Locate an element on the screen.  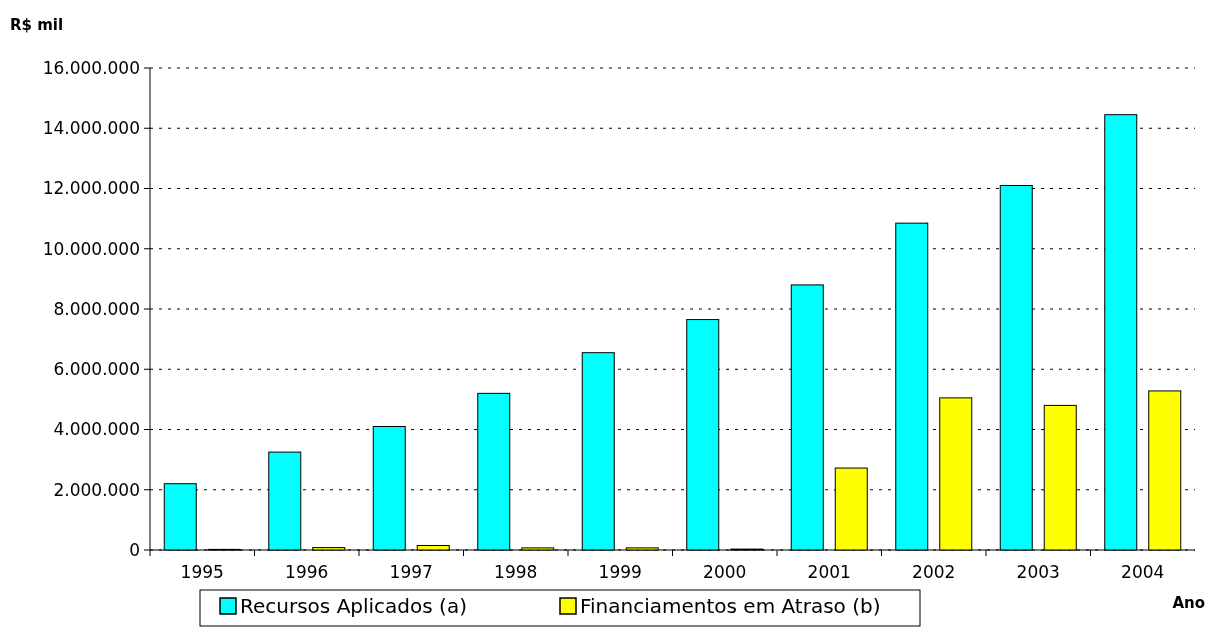
y-tick-label: 0 is located at coordinates (134, 549).